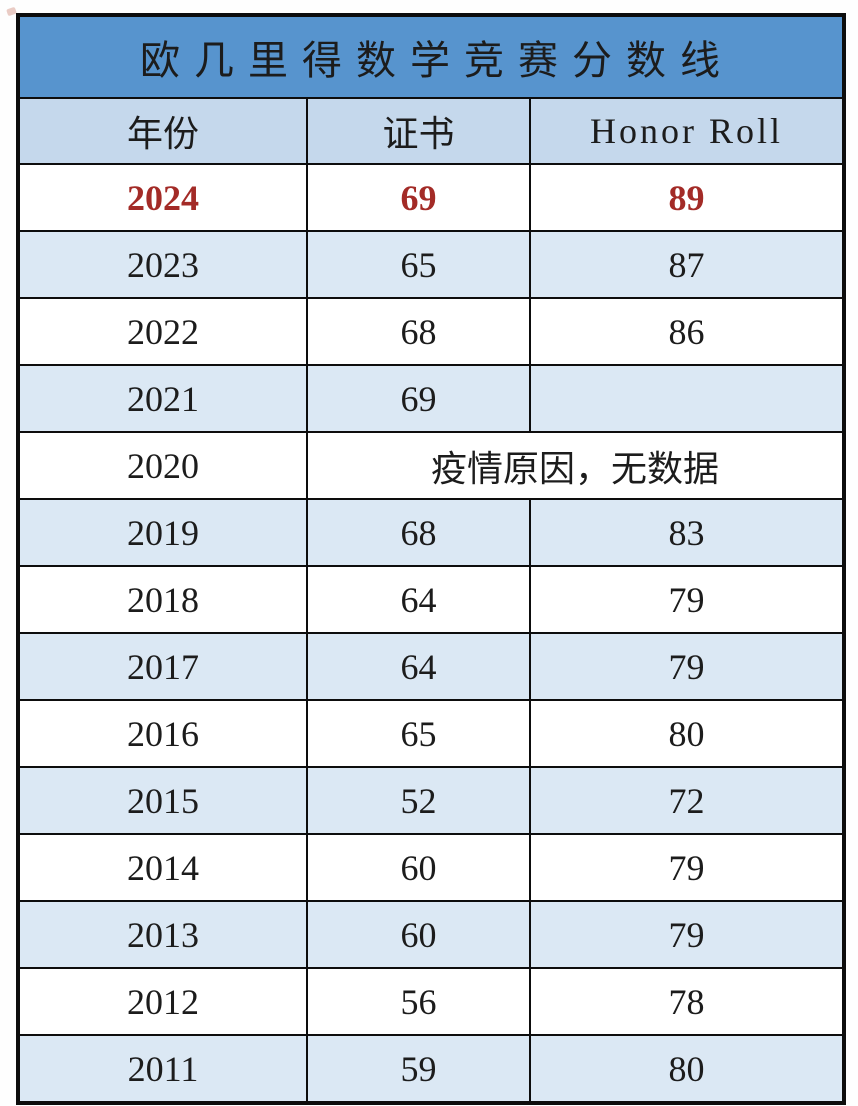 The image size is (858, 1106). Describe the element at coordinates (162, 599) in the screenshot. I see `year-cell: 2018` at that location.